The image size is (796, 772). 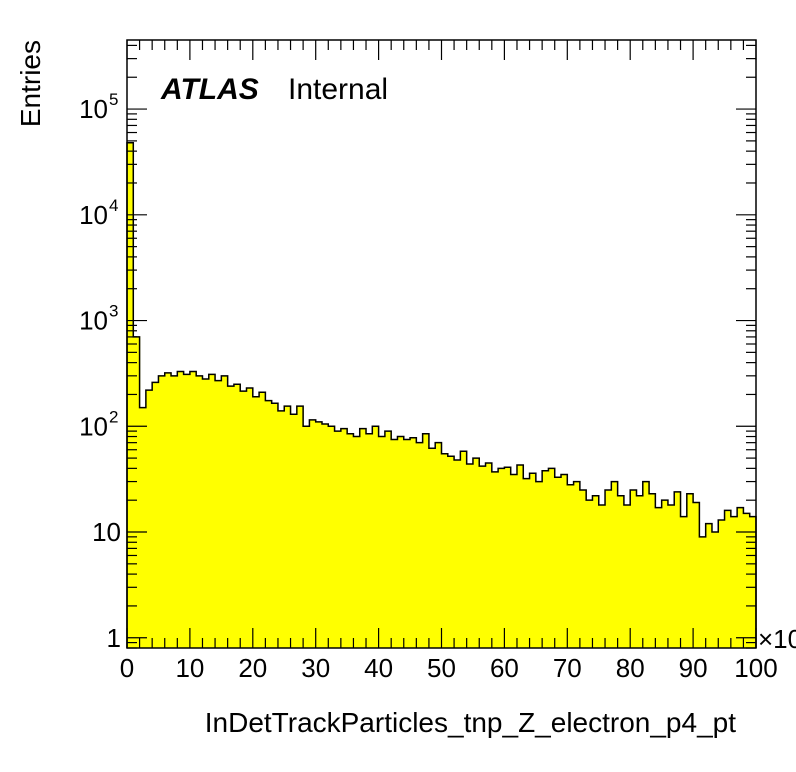 What do you see at coordinates (114, 638) in the screenshot?
I see `y-tick-label: 1` at bounding box center [114, 638].